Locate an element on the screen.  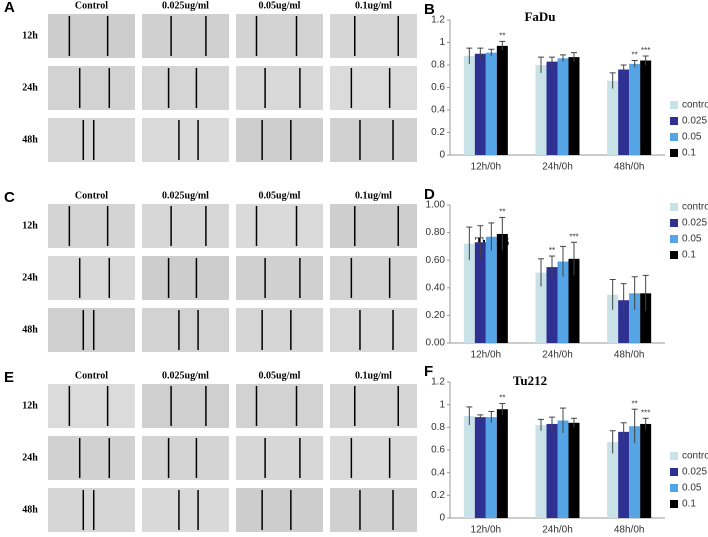
panel-letter: D is located at coordinates (429, 194).